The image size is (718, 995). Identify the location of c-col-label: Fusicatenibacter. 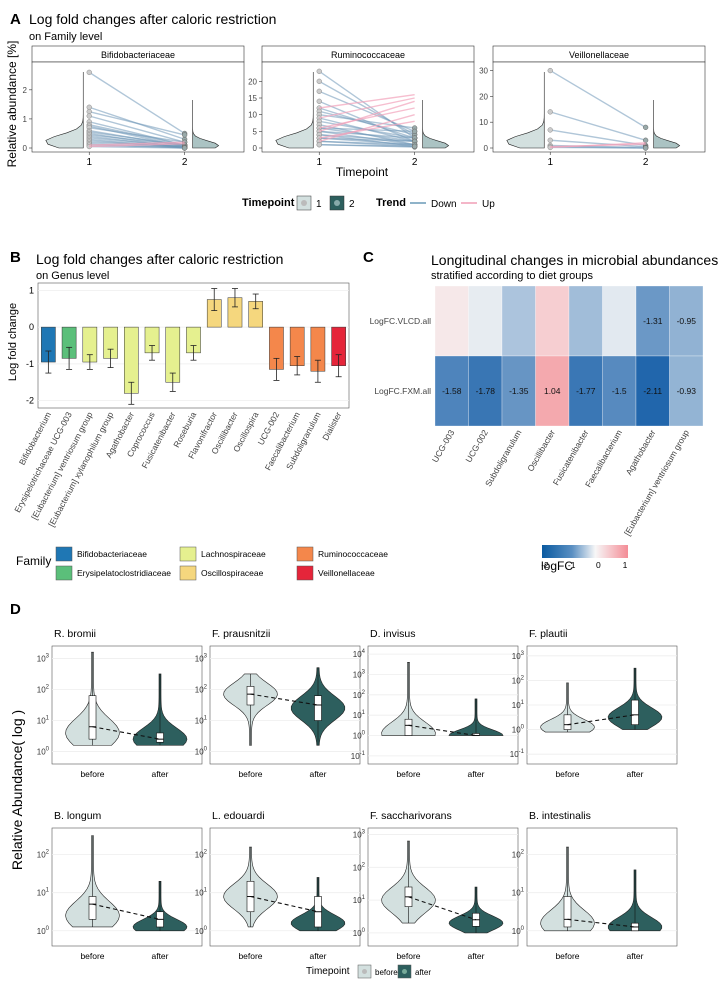
(571, 457).